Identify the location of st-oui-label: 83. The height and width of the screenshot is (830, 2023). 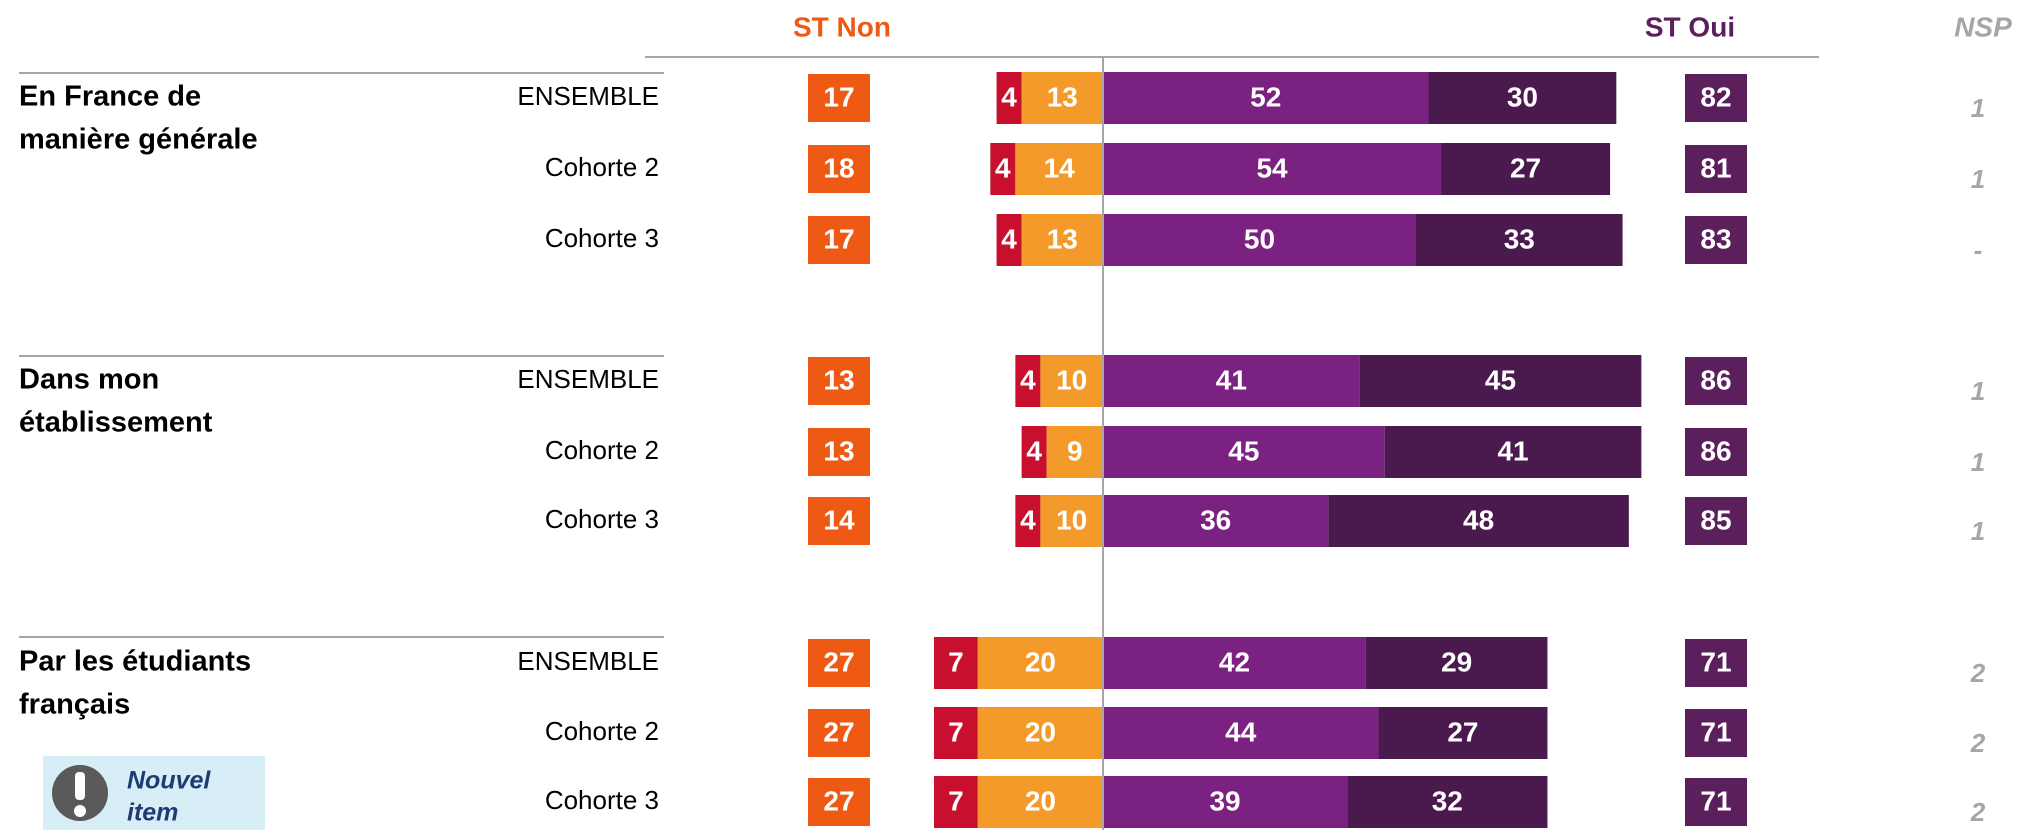
(1715, 238).